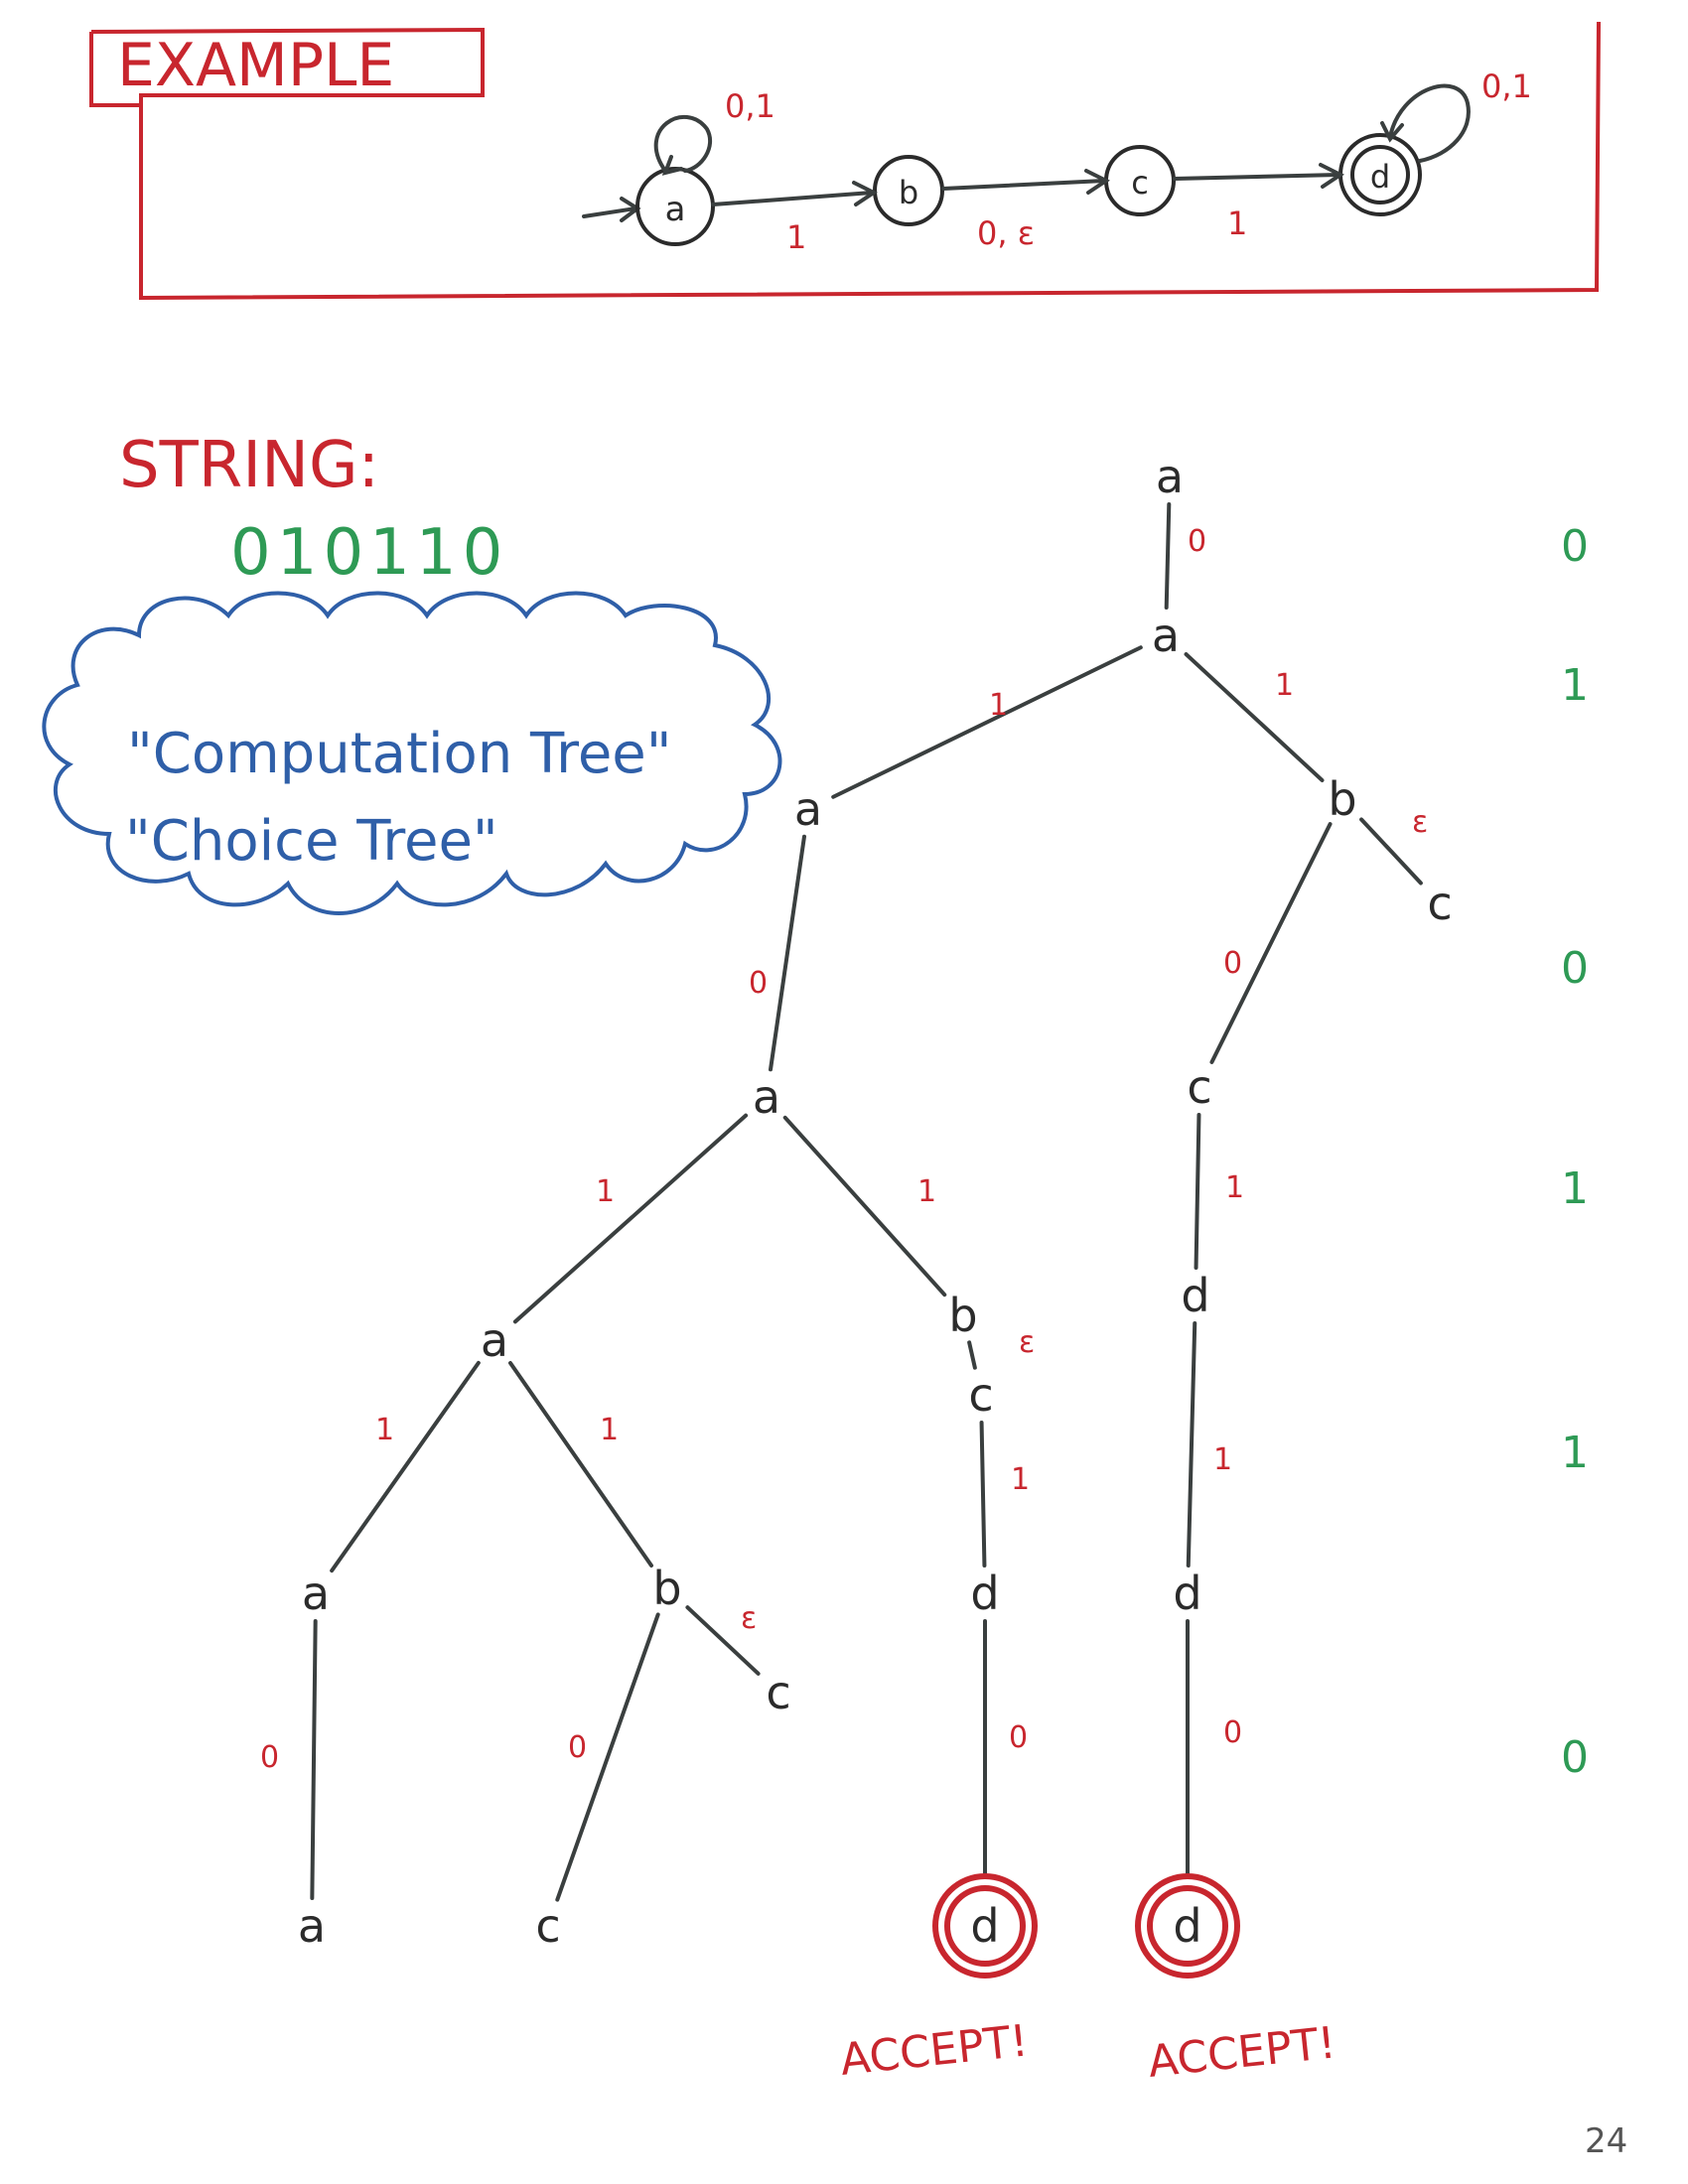 The image size is (1688, 2184). What do you see at coordinates (314, 1759) in the screenshot?
I see `tree-edge-n11-n16` at bounding box center [314, 1759].